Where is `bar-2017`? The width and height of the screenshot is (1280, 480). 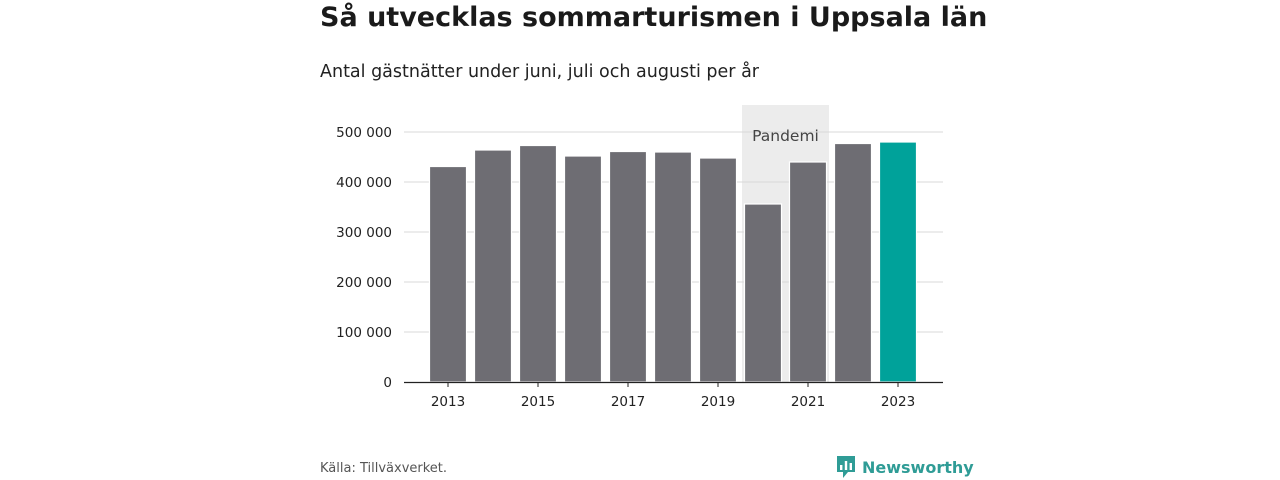 bar-2017 is located at coordinates (628, 266).